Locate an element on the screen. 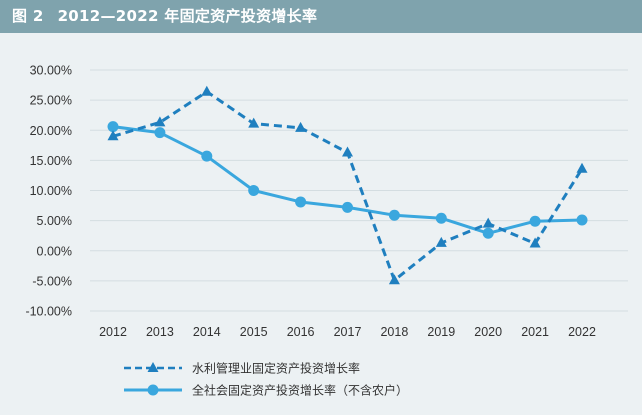 Image resolution: width=642 pixels, height=415 pixels. x-tick-label: 2013 is located at coordinates (160, 332).